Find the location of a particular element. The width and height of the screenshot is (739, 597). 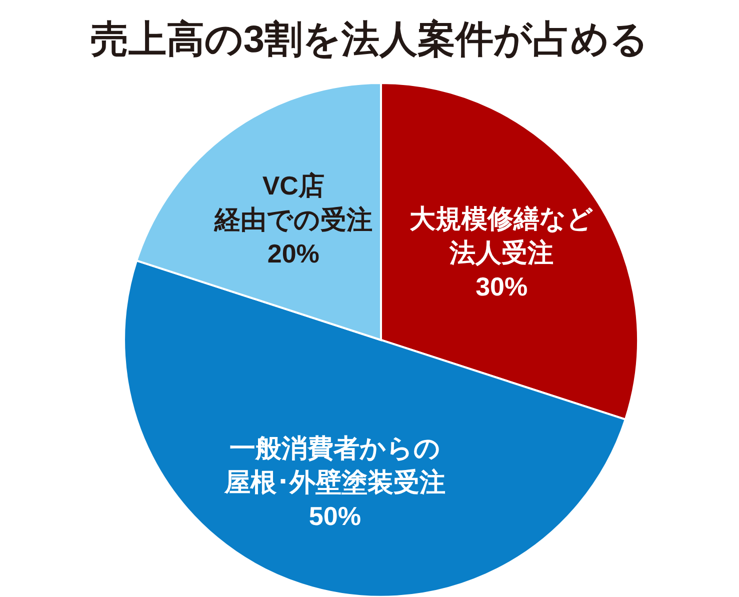

slice-label: 一般消費者からの屋根･外壁塗装受注 is located at coordinates (334, 464).